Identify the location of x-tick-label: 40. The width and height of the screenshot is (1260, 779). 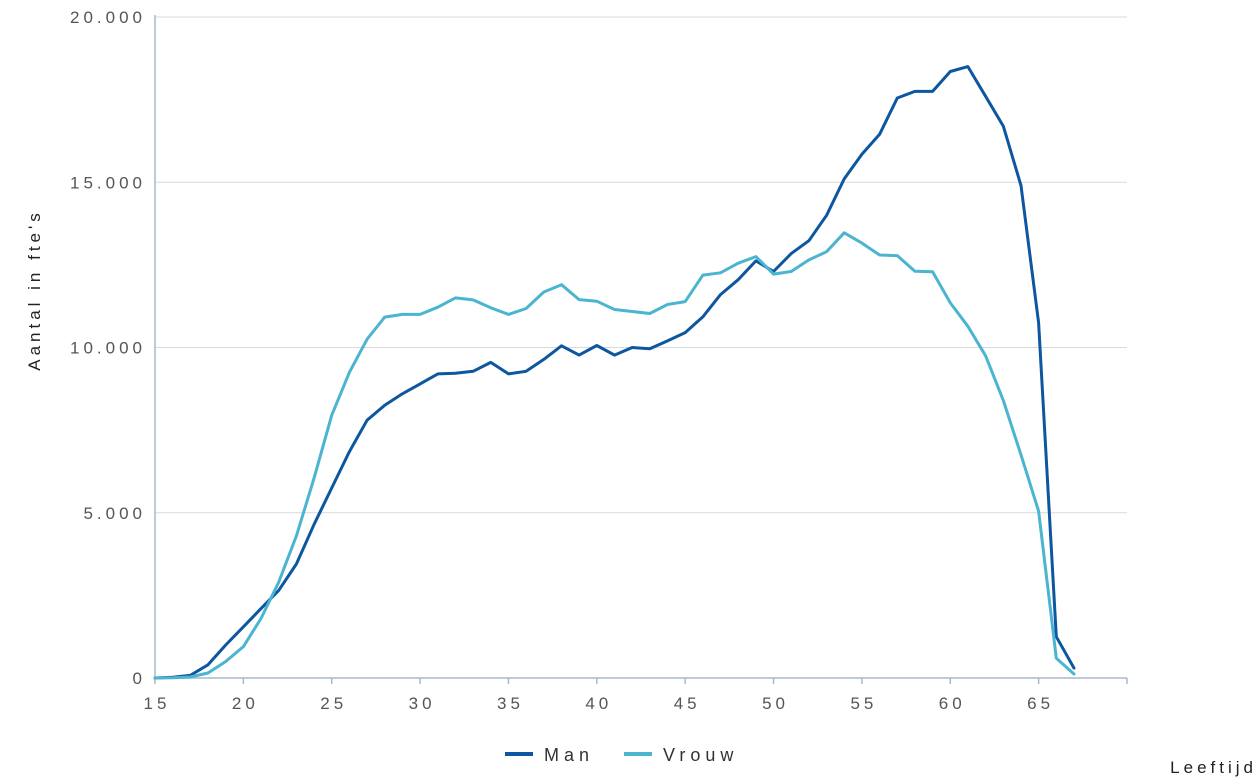
(598, 703).